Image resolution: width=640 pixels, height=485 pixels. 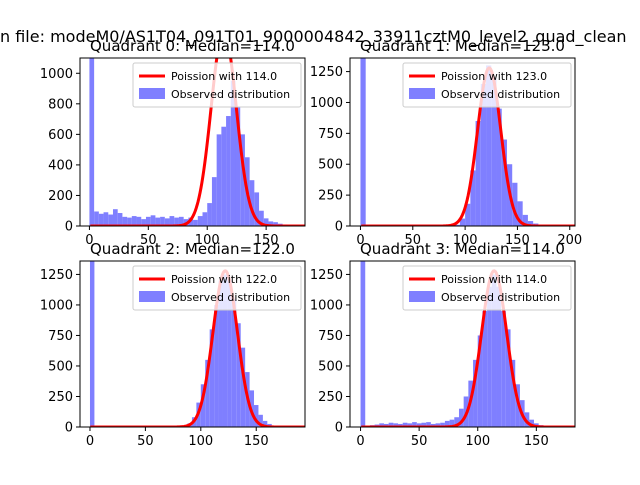 What do you see at coordinates (487, 85) in the screenshot?
I see `legend: Poission with 123.0 Observed distribution` at bounding box center [487, 85].